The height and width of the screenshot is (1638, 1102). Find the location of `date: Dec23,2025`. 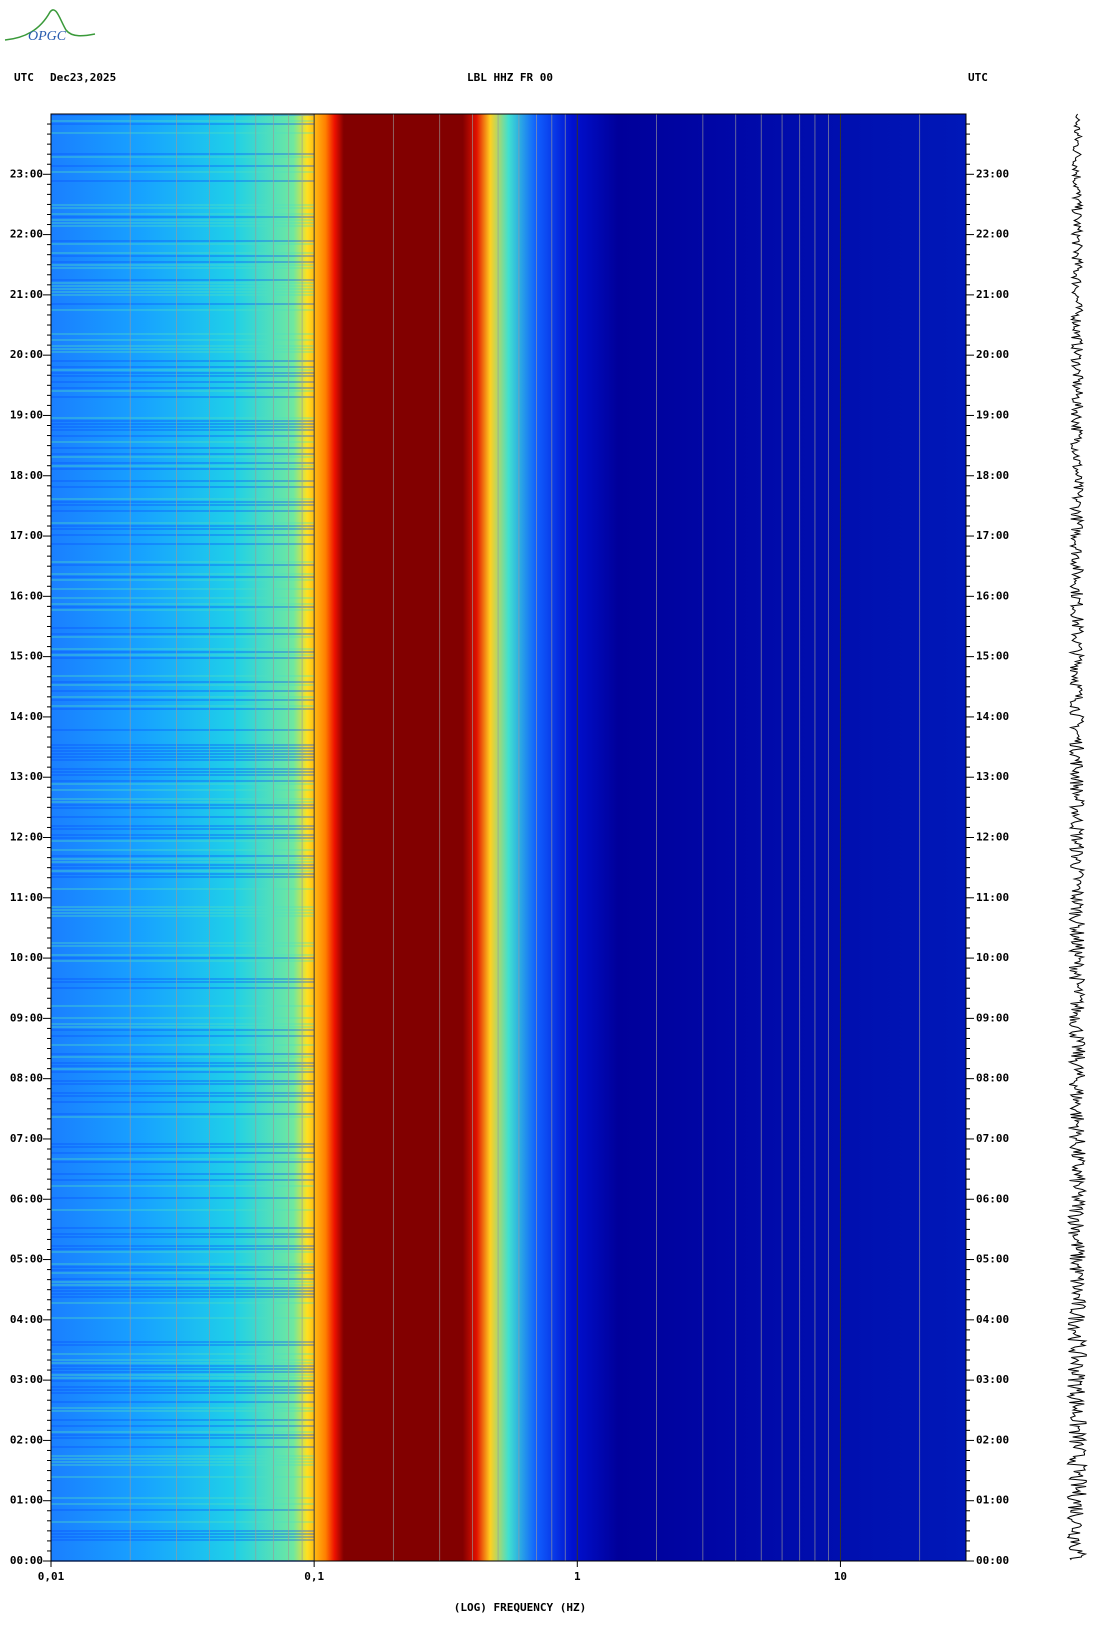

date: Dec23,2025 is located at coordinates (83, 77).